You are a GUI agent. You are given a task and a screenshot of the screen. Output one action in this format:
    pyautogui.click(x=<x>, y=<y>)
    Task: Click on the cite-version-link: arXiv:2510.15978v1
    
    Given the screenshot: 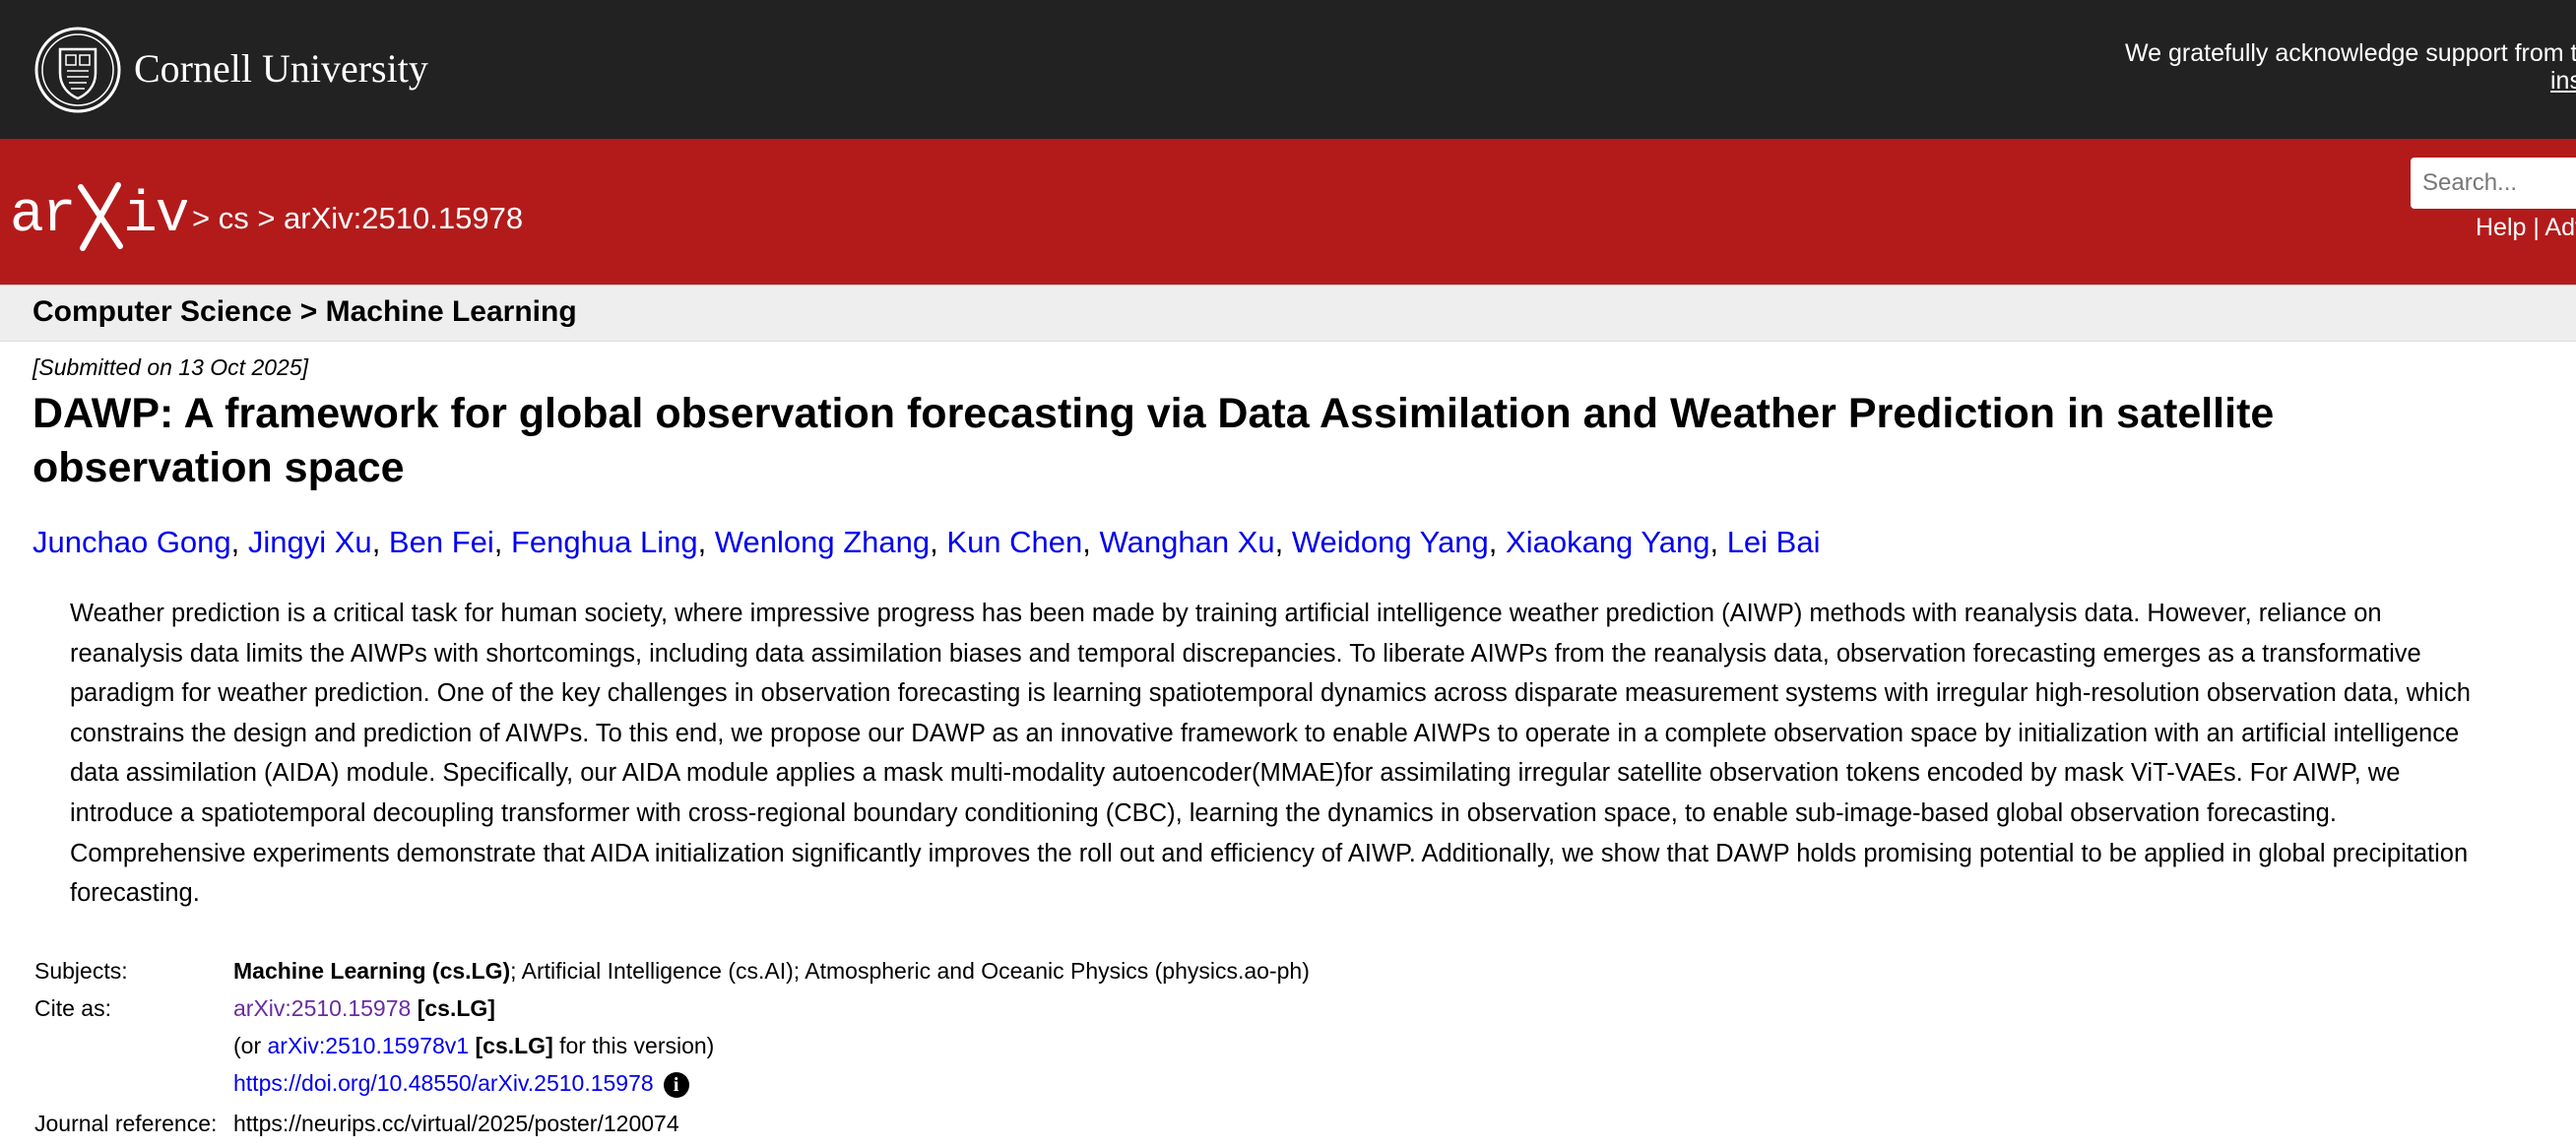 What is the action you would take?
    pyautogui.click(x=368, y=1045)
    